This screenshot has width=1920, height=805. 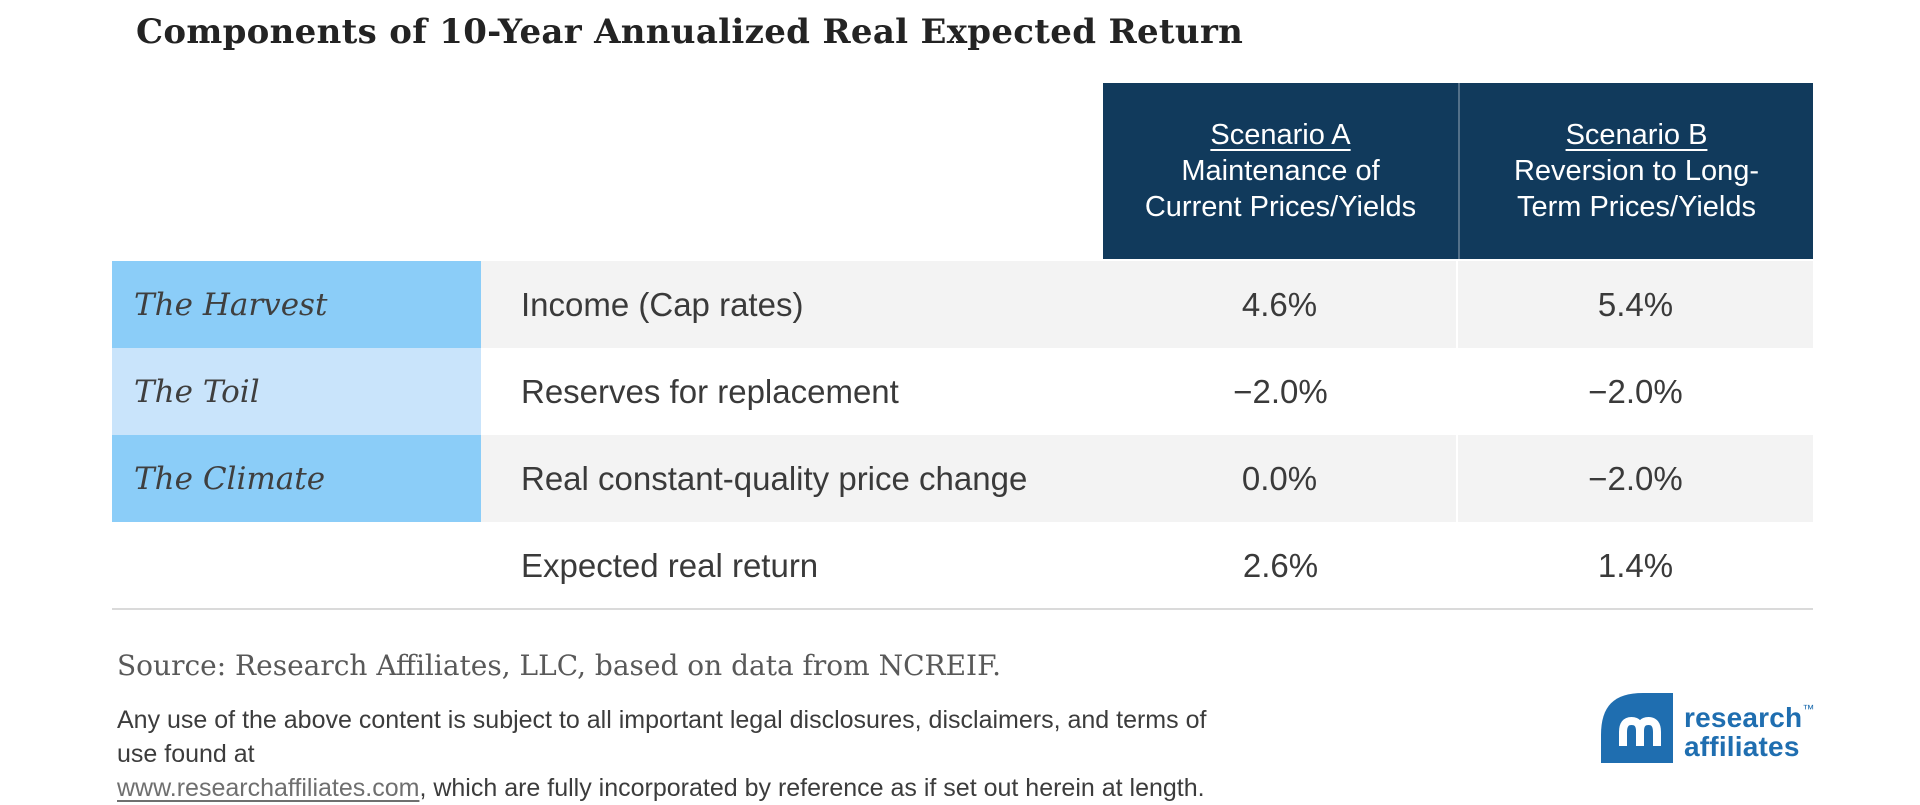 What do you see at coordinates (1635, 565) in the screenshot?
I see `value-scenario-b: 1.4%` at bounding box center [1635, 565].